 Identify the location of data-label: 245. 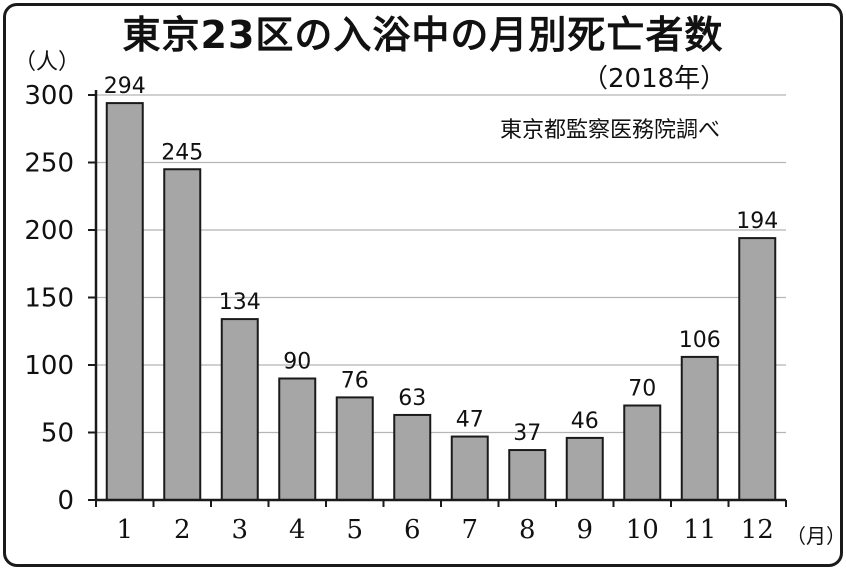
(182, 152).